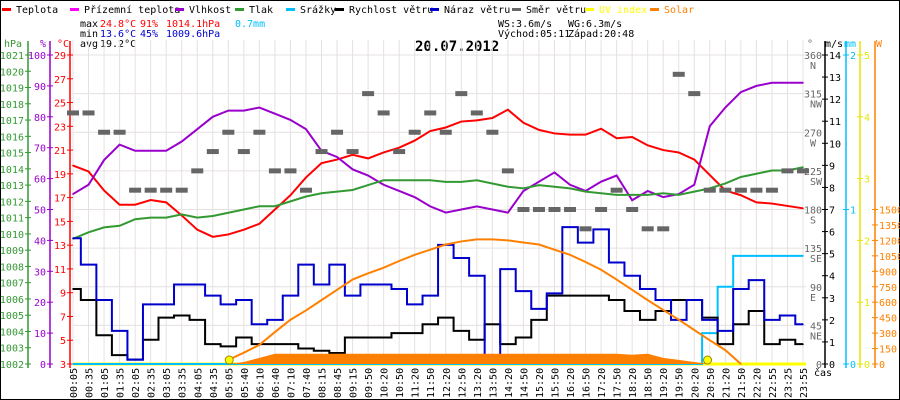 The height and width of the screenshot is (400, 900). What do you see at coordinates (832, 233) in the screenshot?
I see `wind-tick-label: 6` at bounding box center [832, 233].